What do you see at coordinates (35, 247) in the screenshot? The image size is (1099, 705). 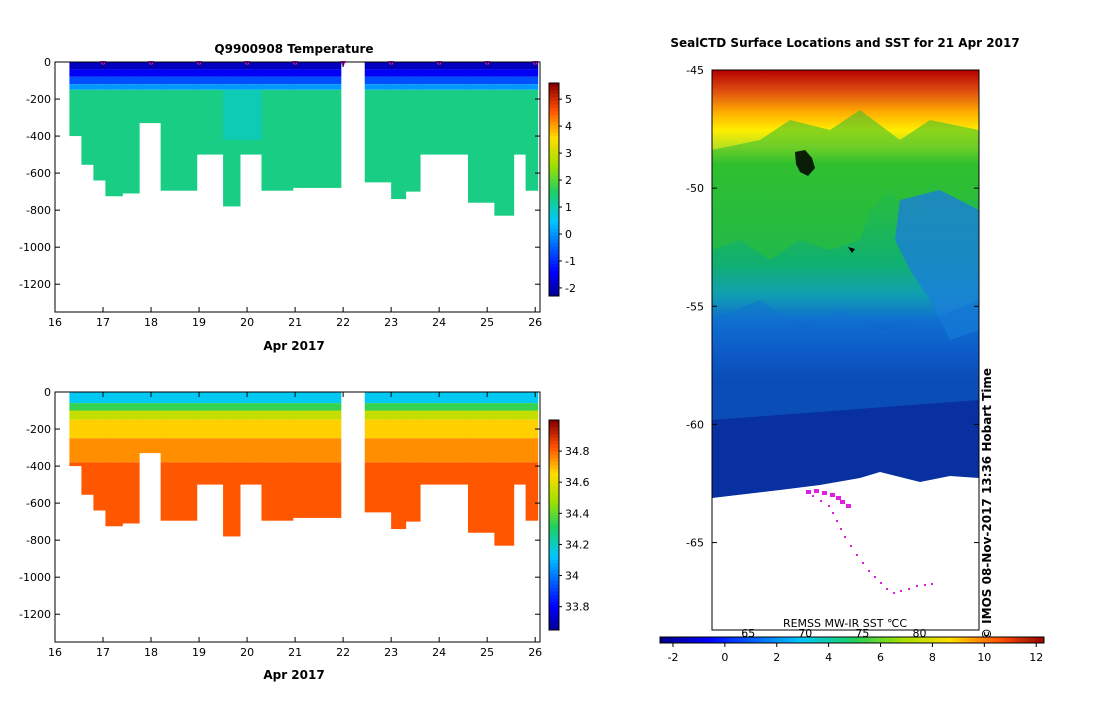 I see `y-tick-label: -1000` at bounding box center [35, 247].